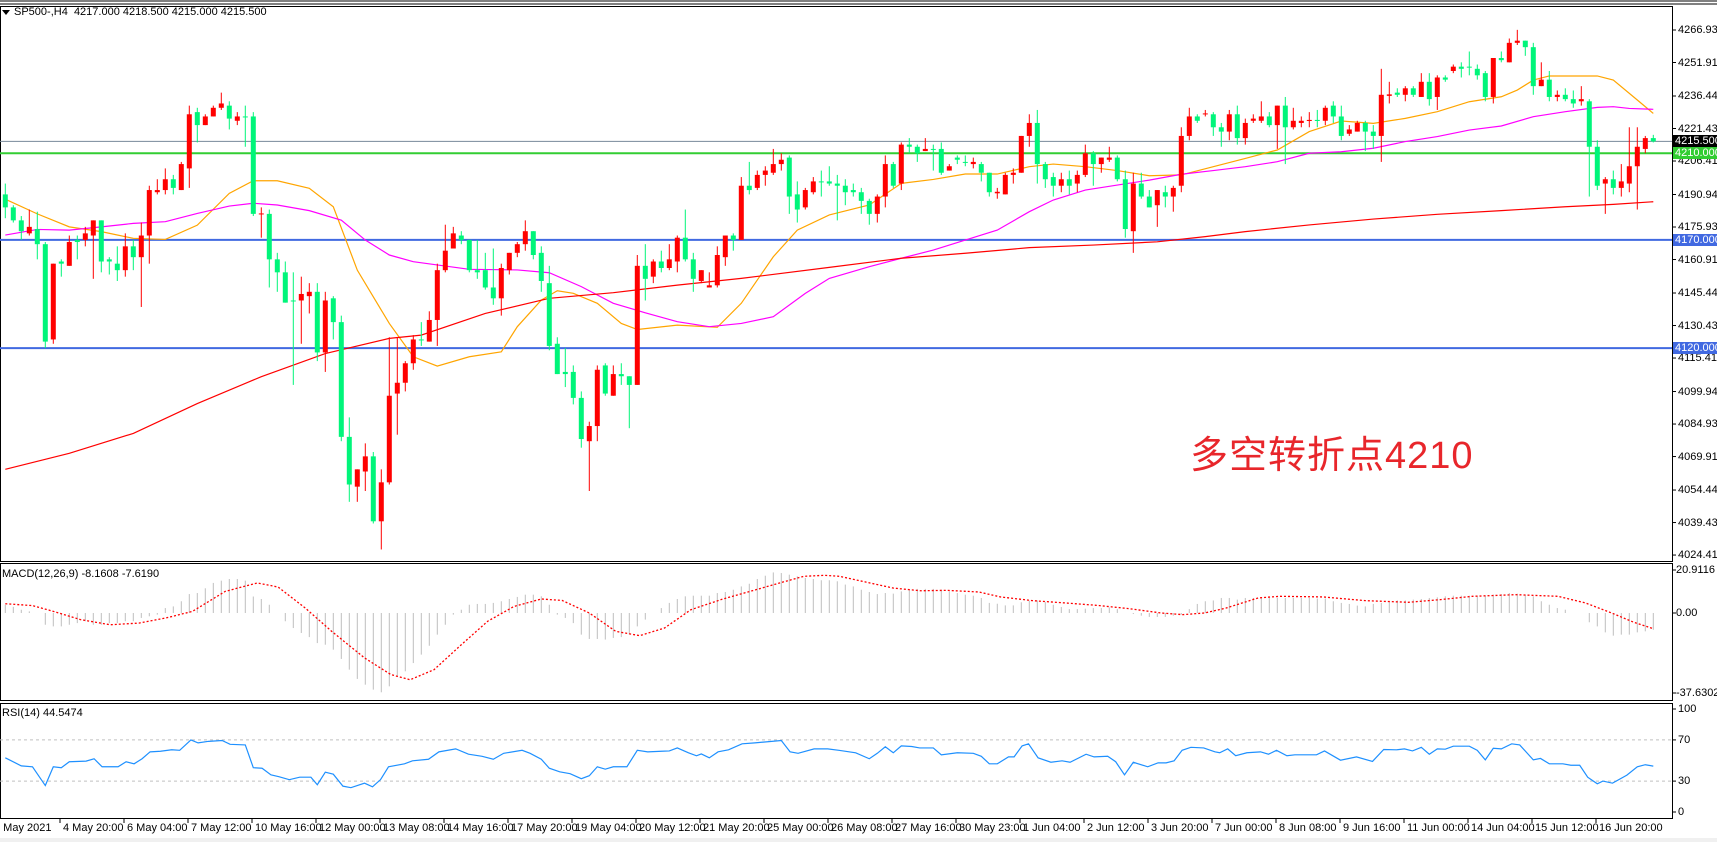 The height and width of the screenshot is (842, 1717). I want to click on price-axis-label: 4190.945, so click(1697, 194).